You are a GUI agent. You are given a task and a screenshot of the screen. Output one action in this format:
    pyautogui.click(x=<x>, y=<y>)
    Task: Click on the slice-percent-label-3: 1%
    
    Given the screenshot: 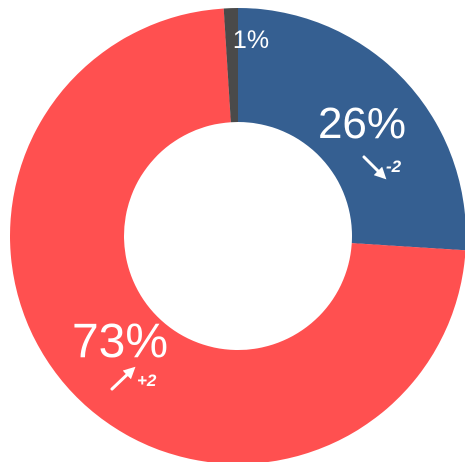 What is the action you would take?
    pyautogui.click(x=251, y=40)
    